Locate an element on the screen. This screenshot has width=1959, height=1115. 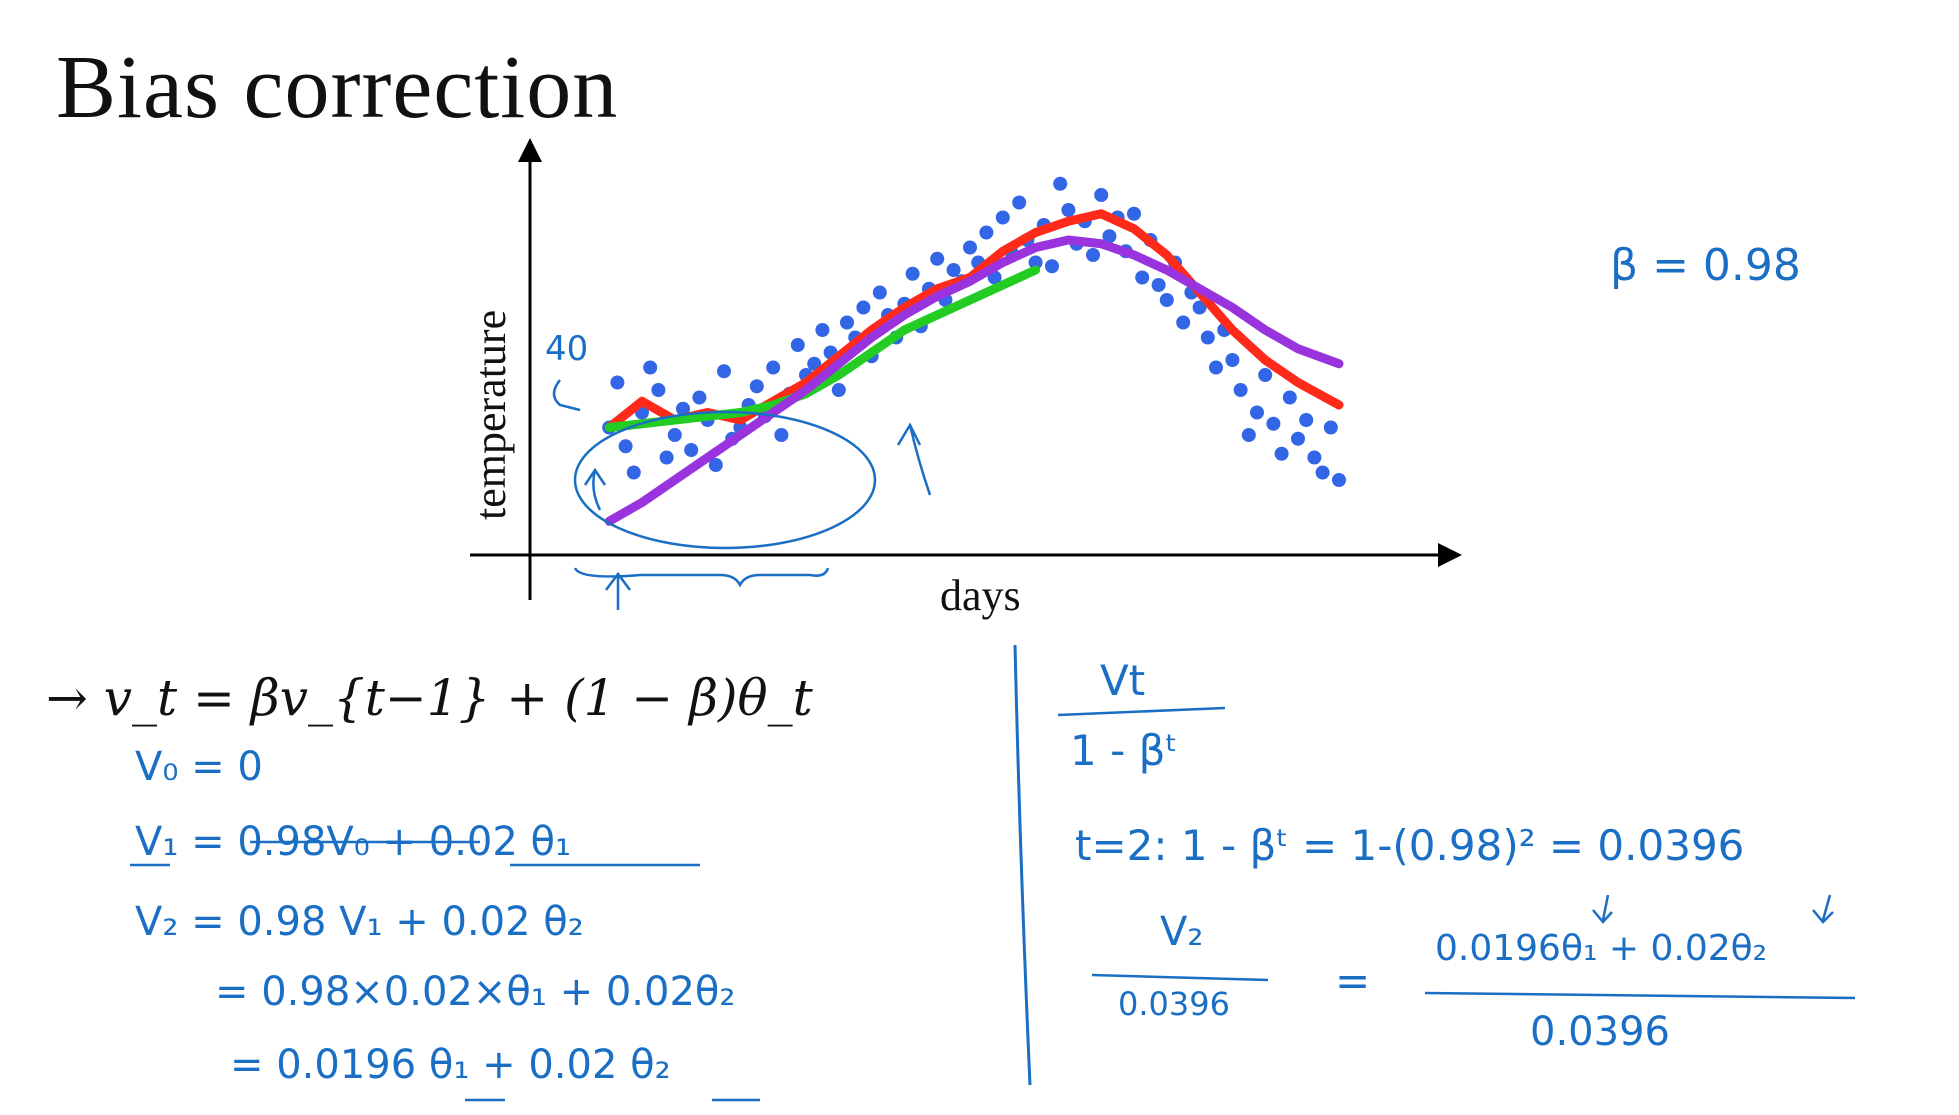
fraction-bottom: 1 - βᵗ is located at coordinates (1124, 750).